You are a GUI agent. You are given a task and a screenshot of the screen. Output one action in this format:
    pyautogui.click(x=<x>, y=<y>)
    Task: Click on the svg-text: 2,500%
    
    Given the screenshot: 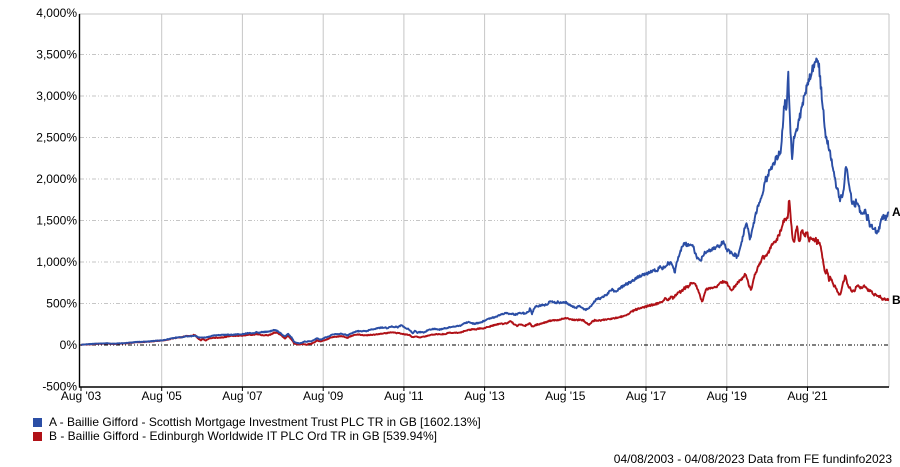 What is the action you would take?
    pyautogui.click(x=56, y=138)
    